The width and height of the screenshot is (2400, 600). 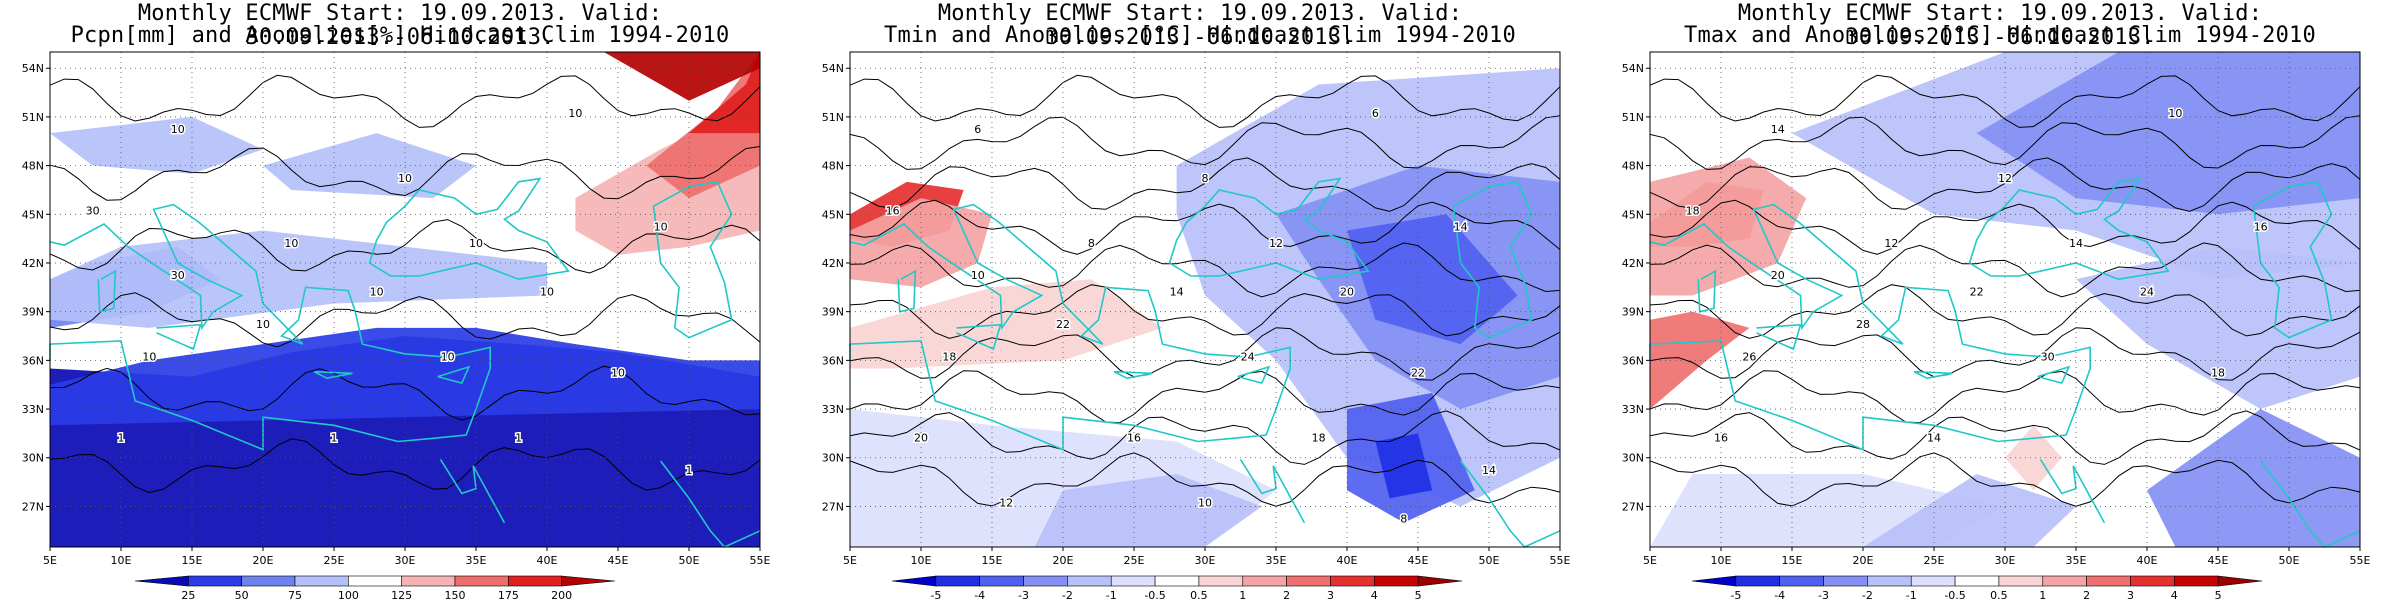 What do you see at coordinates (1721, 560) in the screenshot?
I see `lon-tick-label: 10E` at bounding box center [1721, 560].